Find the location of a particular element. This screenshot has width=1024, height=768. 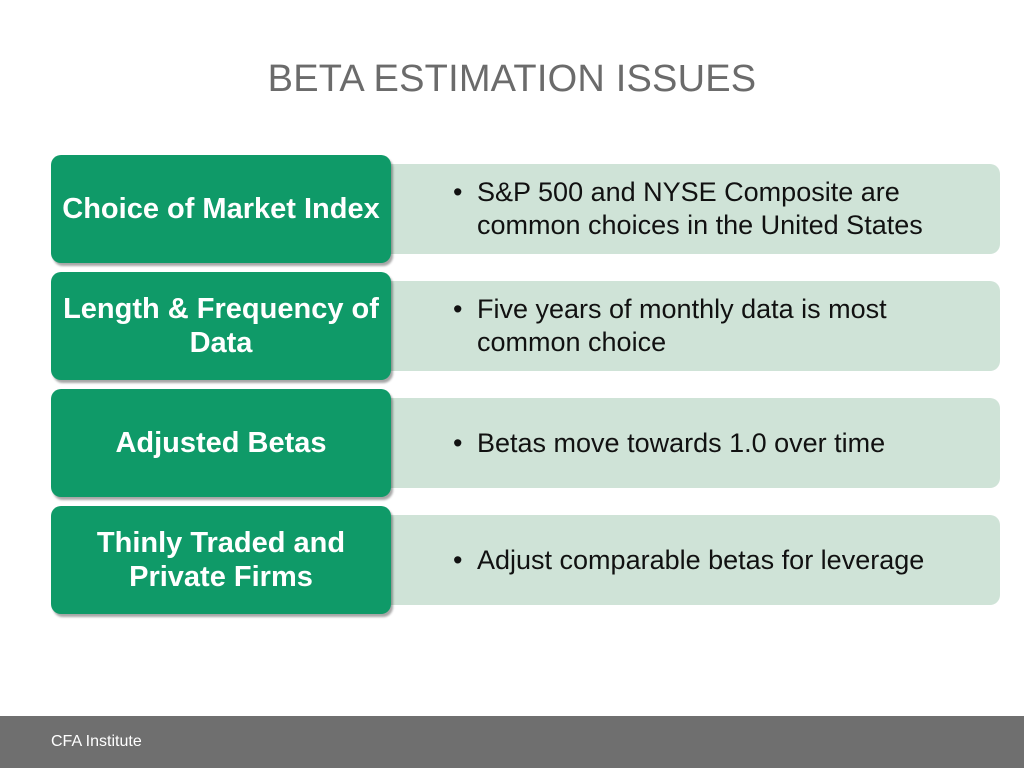

bullet-item: • Betas move towards 1.0 over time is located at coordinates (669, 443).